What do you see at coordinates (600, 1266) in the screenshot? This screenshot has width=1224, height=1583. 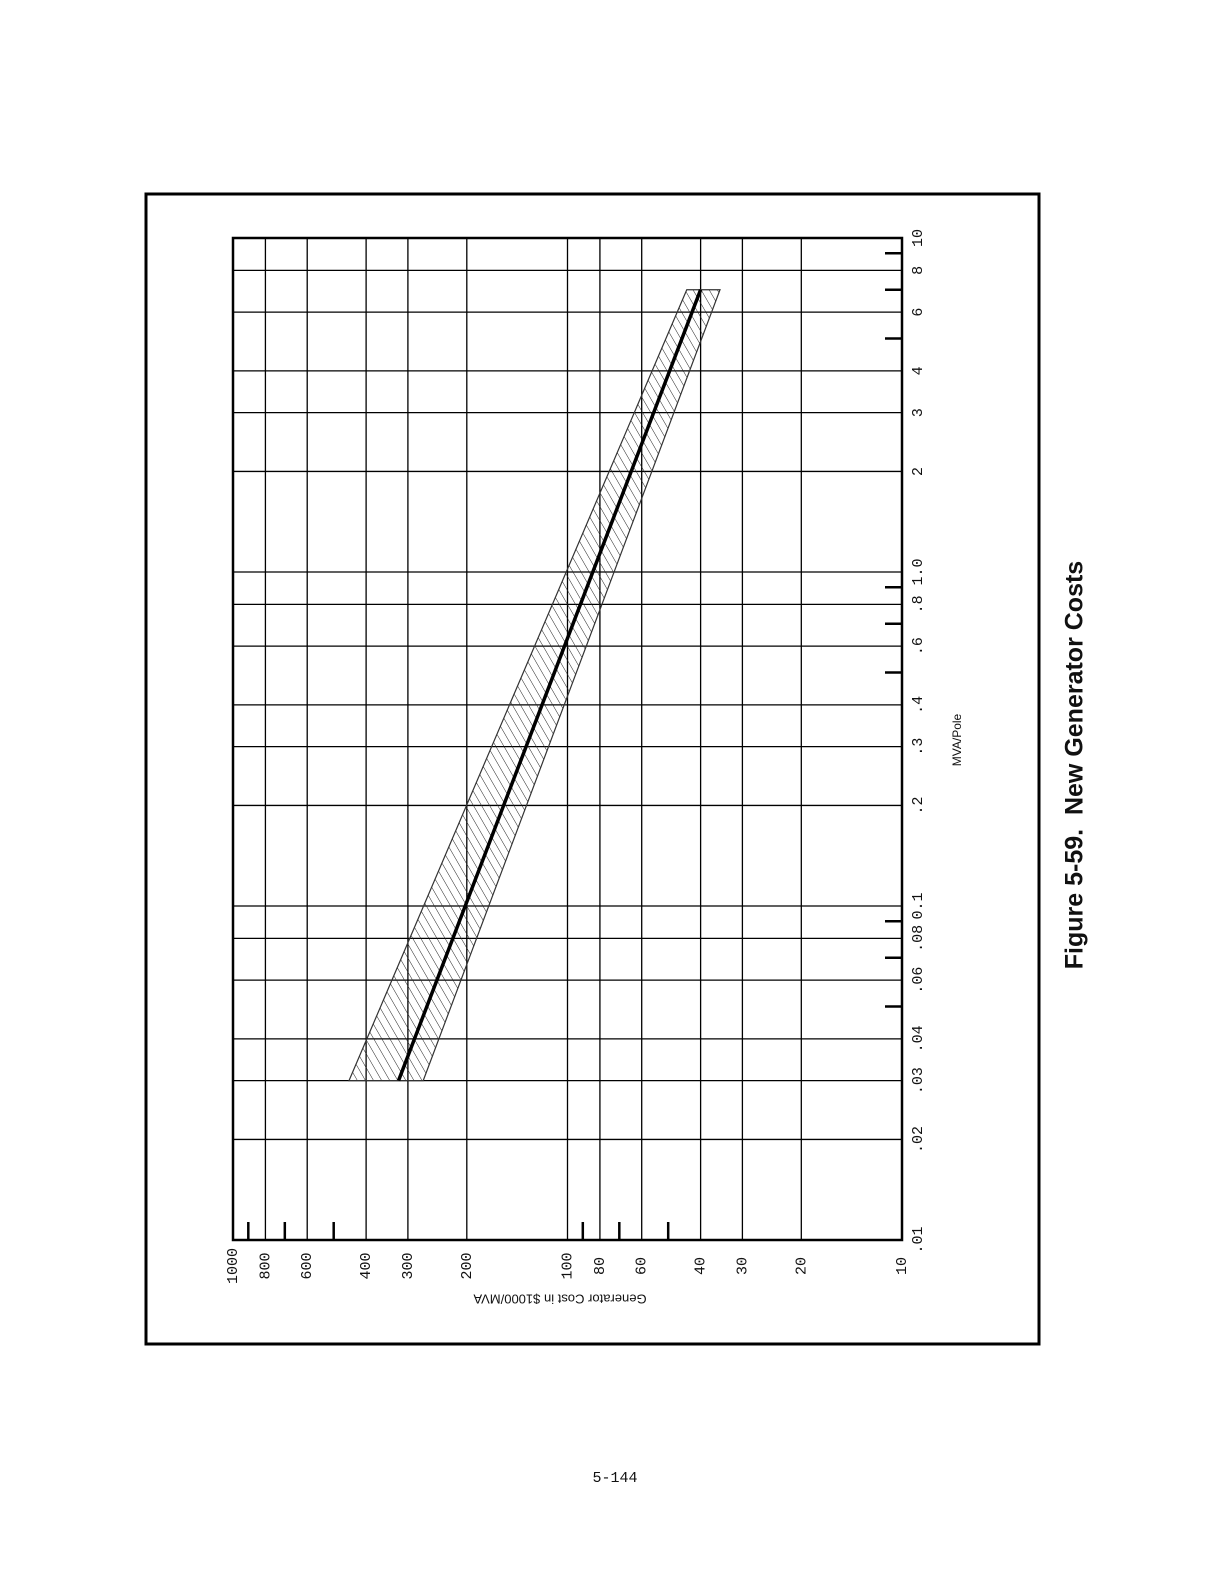 I see `y-tick-label: 80` at bounding box center [600, 1266].